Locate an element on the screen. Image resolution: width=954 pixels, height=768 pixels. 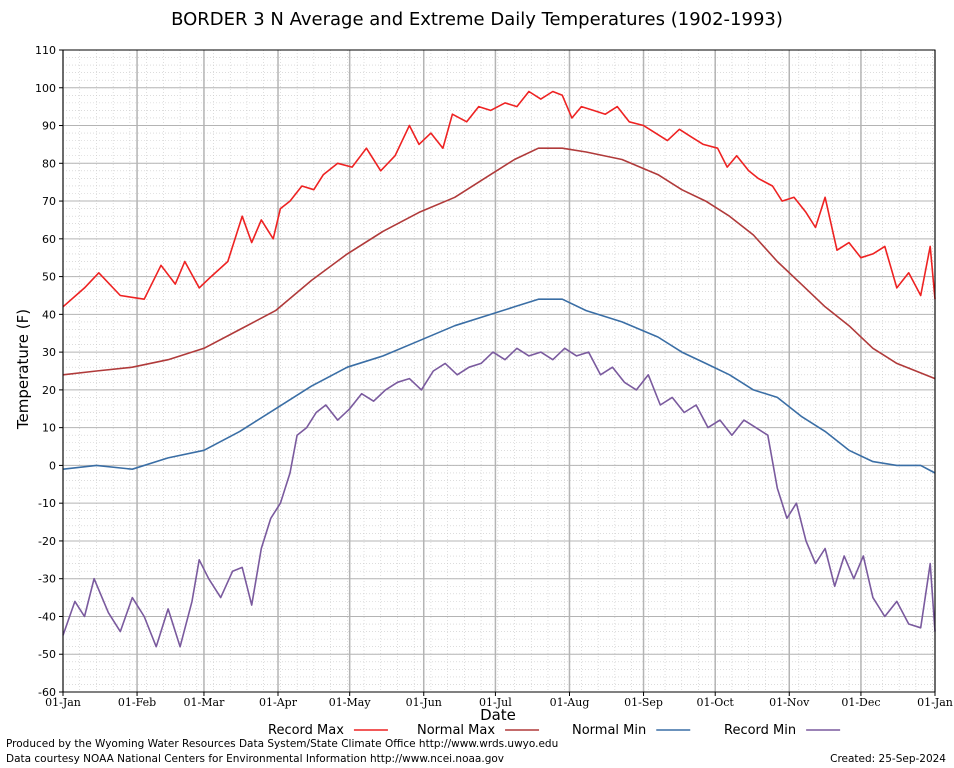
x-tick-label: 01-Aug is located at coordinates (570, 702).